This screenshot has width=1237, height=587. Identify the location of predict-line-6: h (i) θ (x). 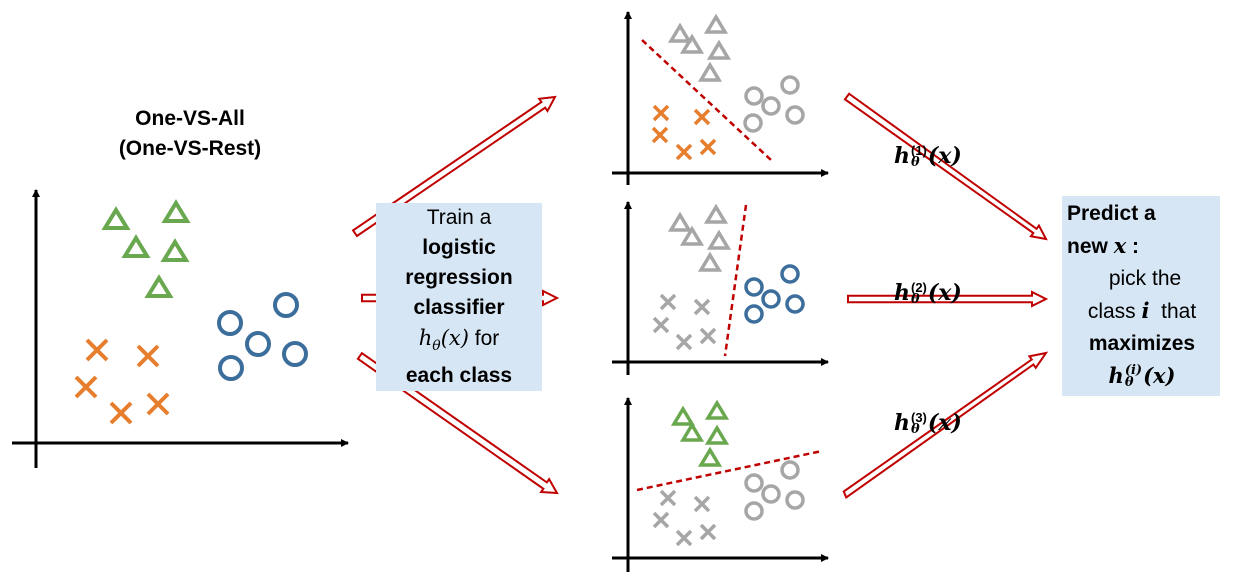
(1142, 376).